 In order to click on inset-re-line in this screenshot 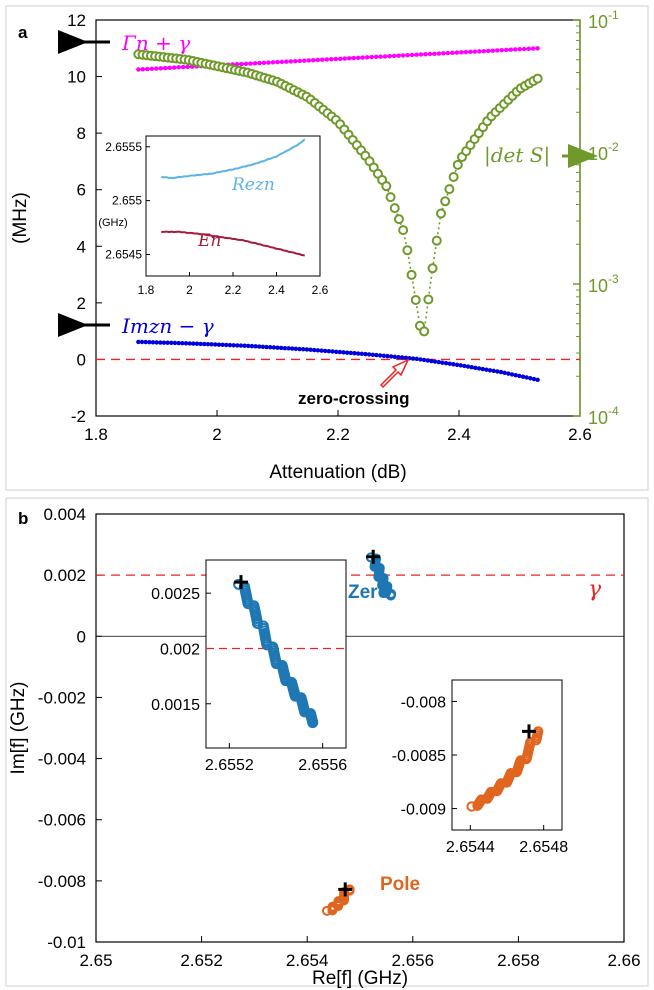, I will do `click(233, 159)`.